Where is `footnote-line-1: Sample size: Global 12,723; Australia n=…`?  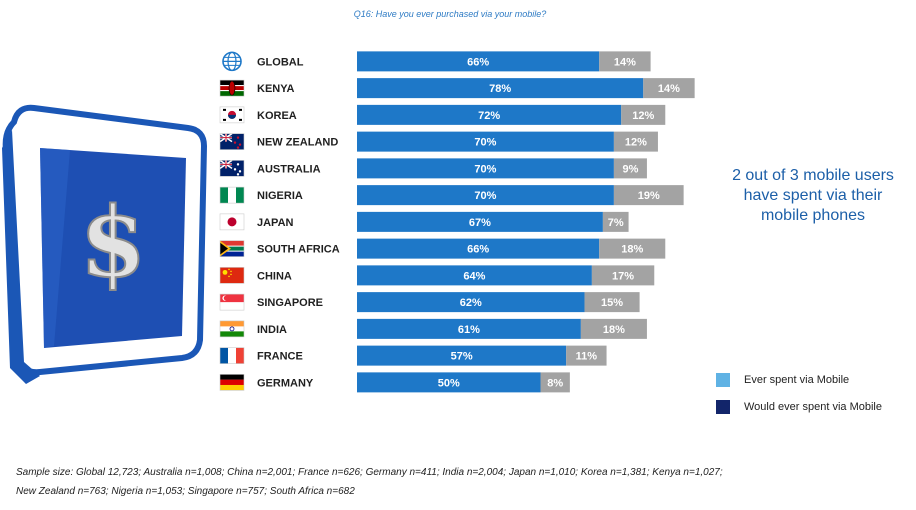
footnote-line-1: Sample size: Global 12,723; Australia n=… is located at coordinates (369, 472).